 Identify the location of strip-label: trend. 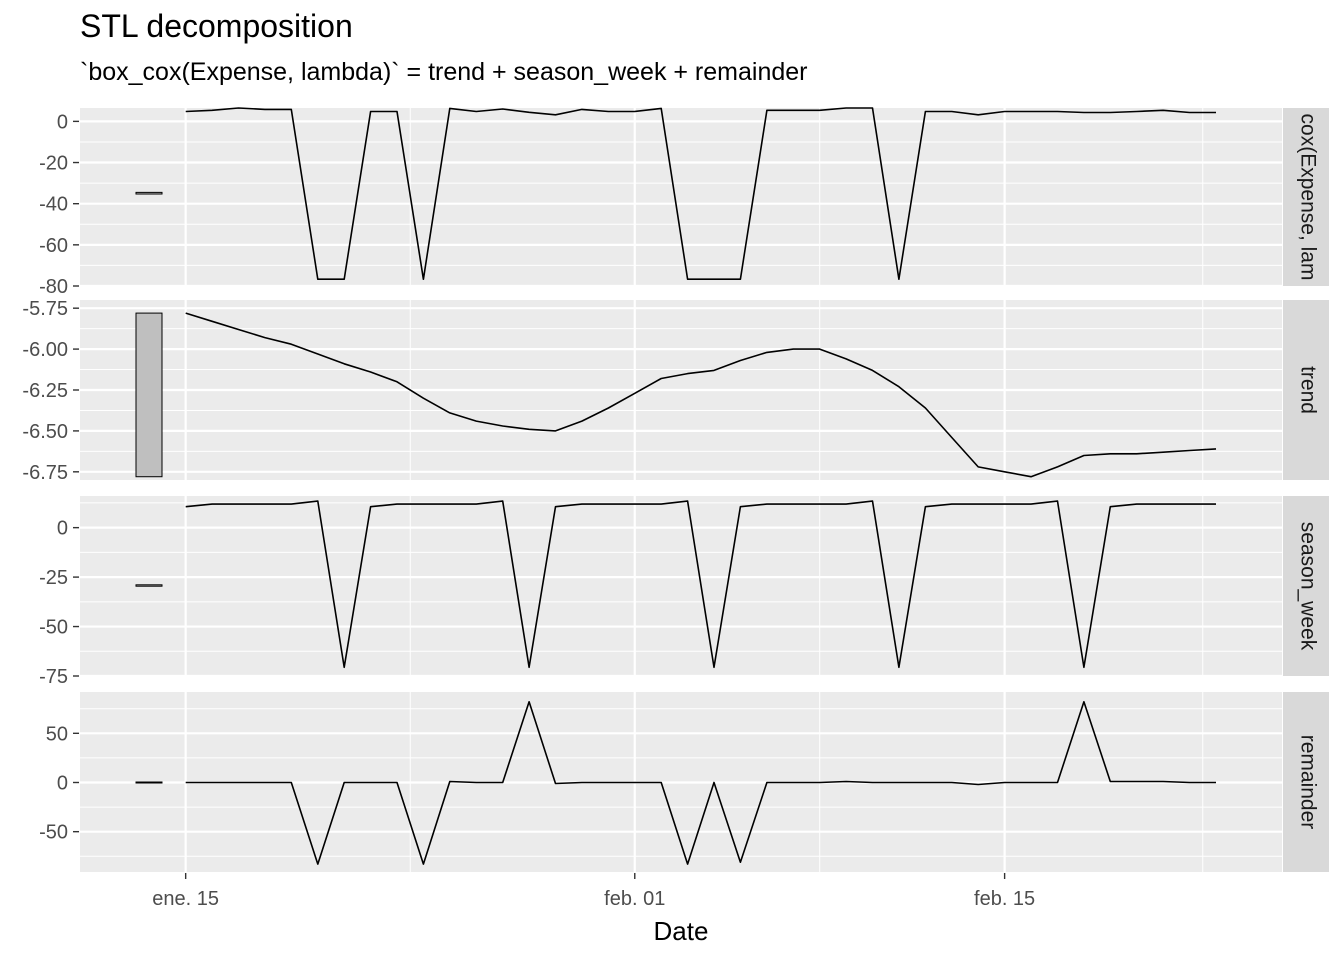
(1308, 390).